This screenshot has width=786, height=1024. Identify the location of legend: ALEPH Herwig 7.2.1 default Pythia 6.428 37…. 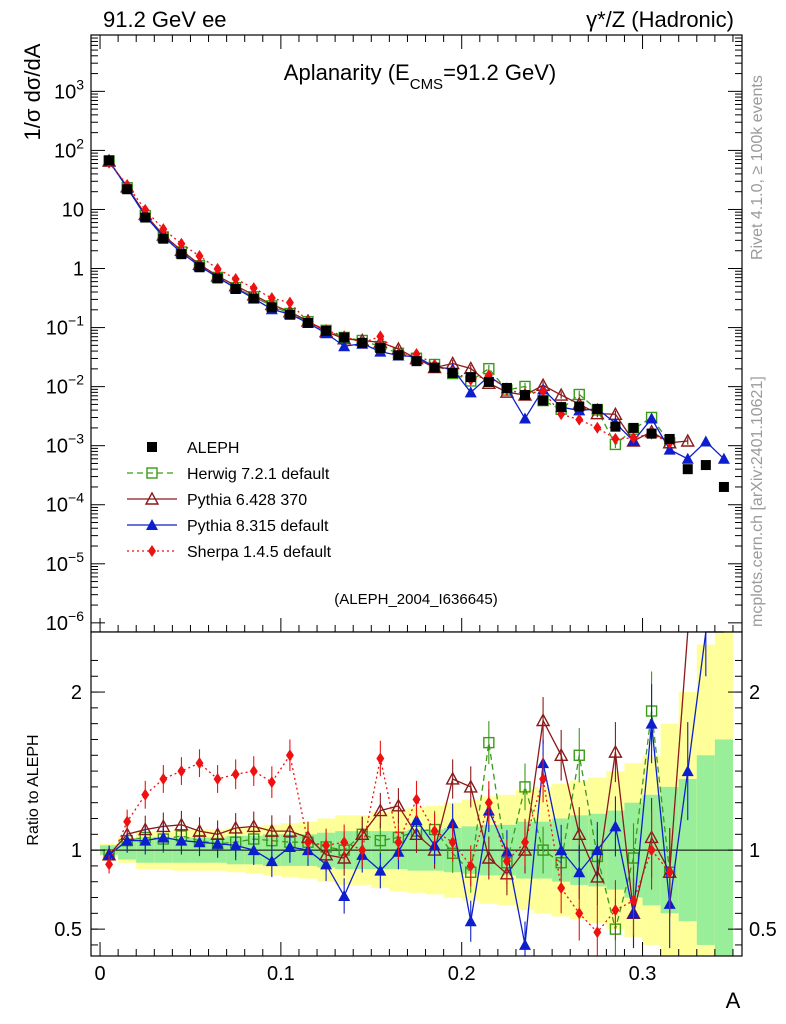
(229, 500).